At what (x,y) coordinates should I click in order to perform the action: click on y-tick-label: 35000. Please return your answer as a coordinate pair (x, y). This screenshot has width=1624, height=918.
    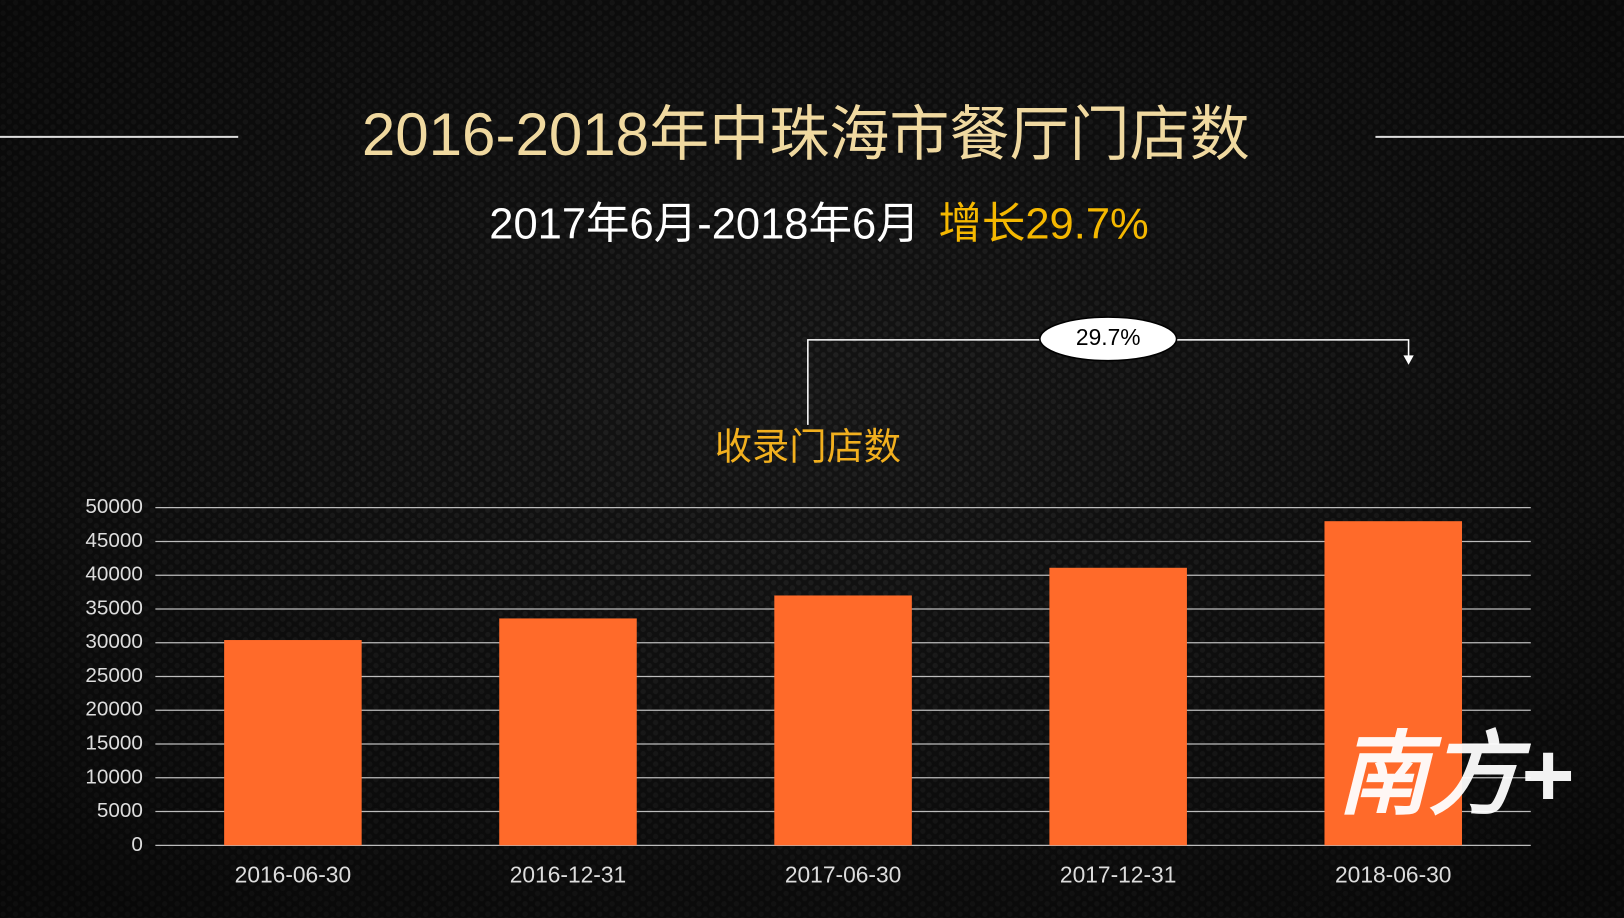
    Looking at the image, I should click on (114, 607).